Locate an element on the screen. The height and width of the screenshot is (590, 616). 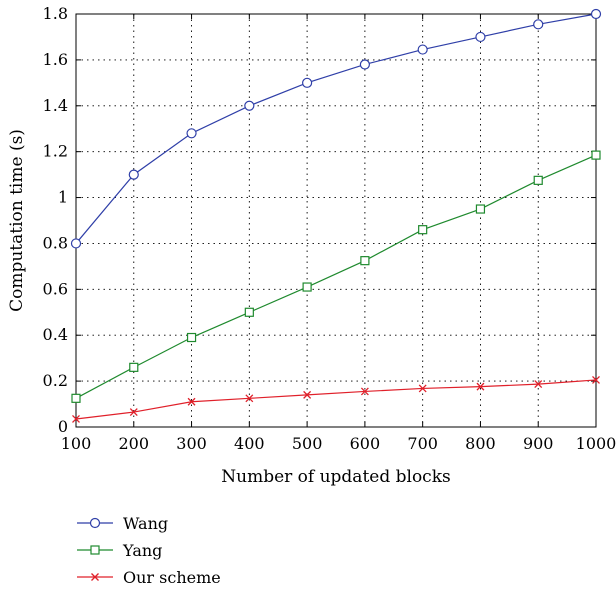
y-tick-label: 0.6 is located at coordinates (55, 288).